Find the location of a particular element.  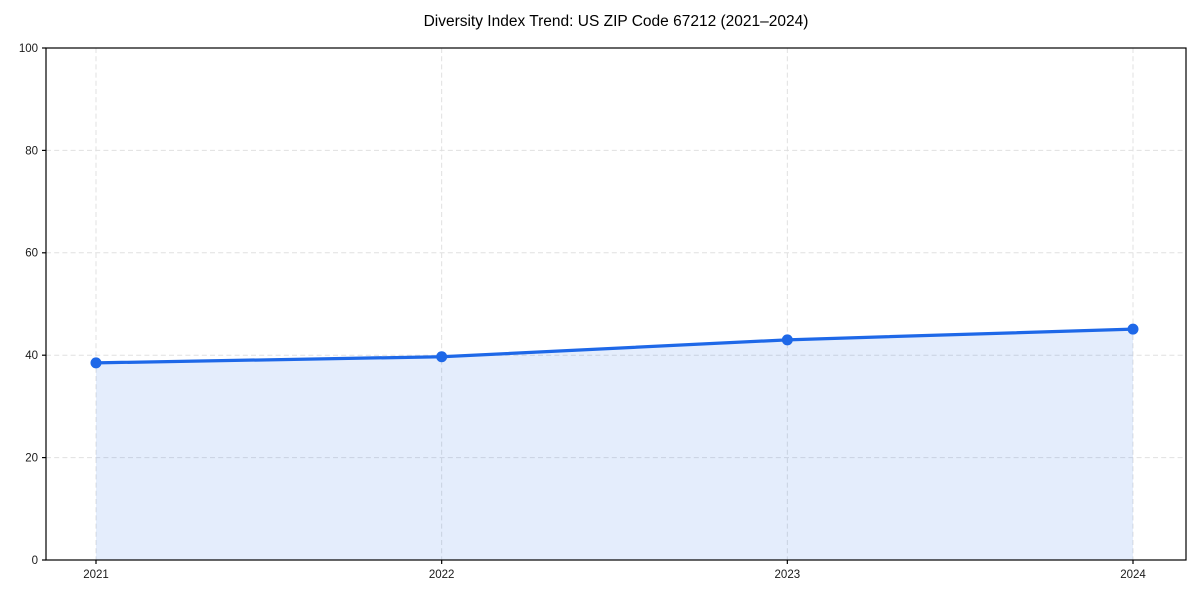

y-tick-label: 60 is located at coordinates (31, 254).